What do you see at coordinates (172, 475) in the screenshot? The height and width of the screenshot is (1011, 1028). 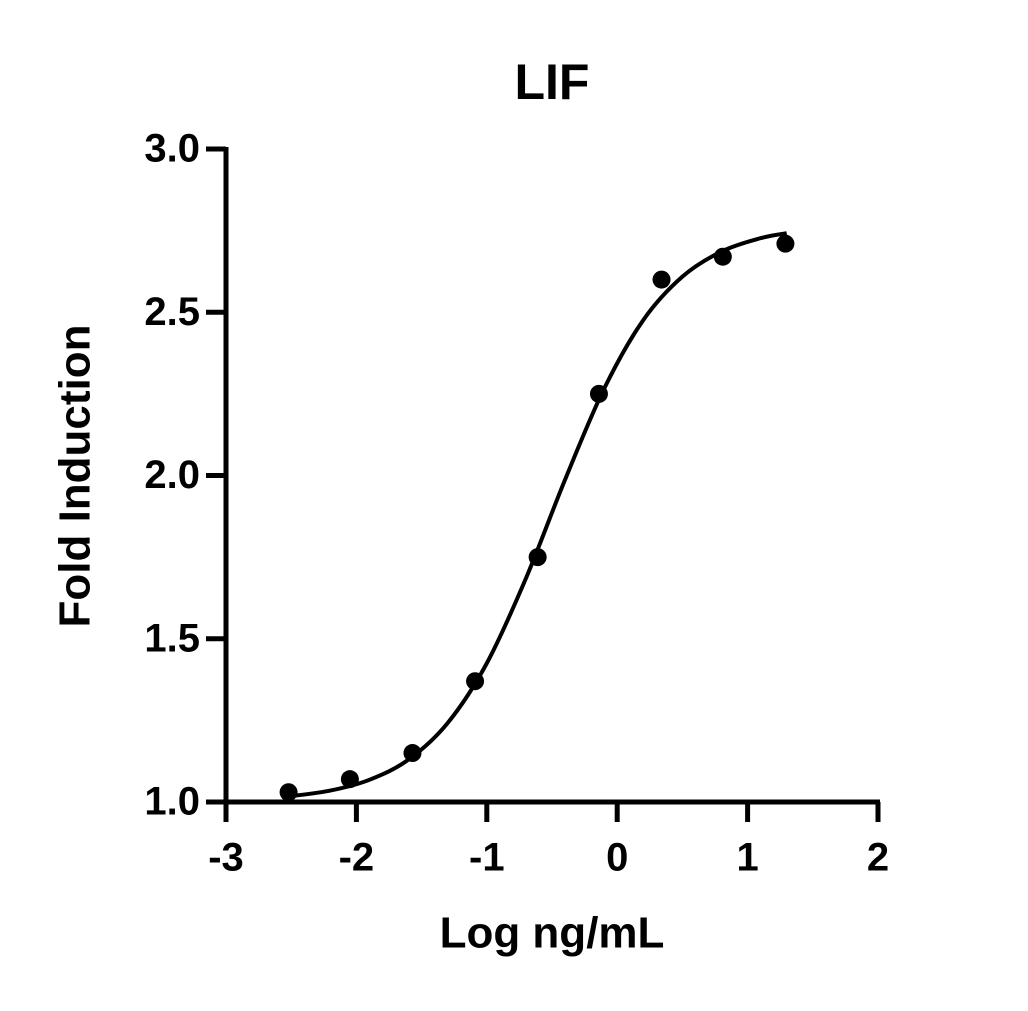 I see `y-tick-label: 2.0` at bounding box center [172, 475].